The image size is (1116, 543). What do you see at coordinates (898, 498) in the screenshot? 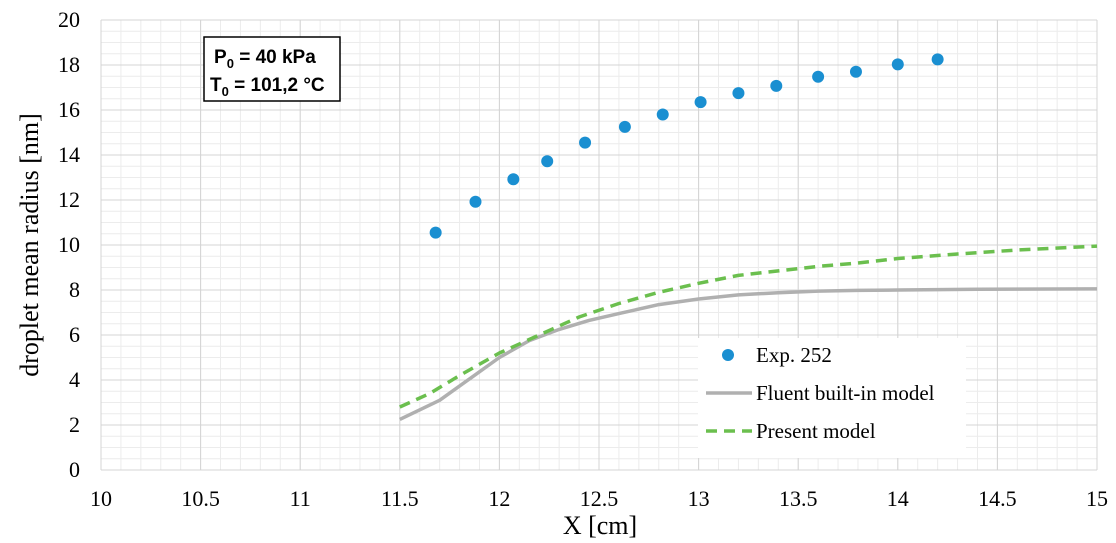
I see `x-tick-label: 14` at bounding box center [898, 498].